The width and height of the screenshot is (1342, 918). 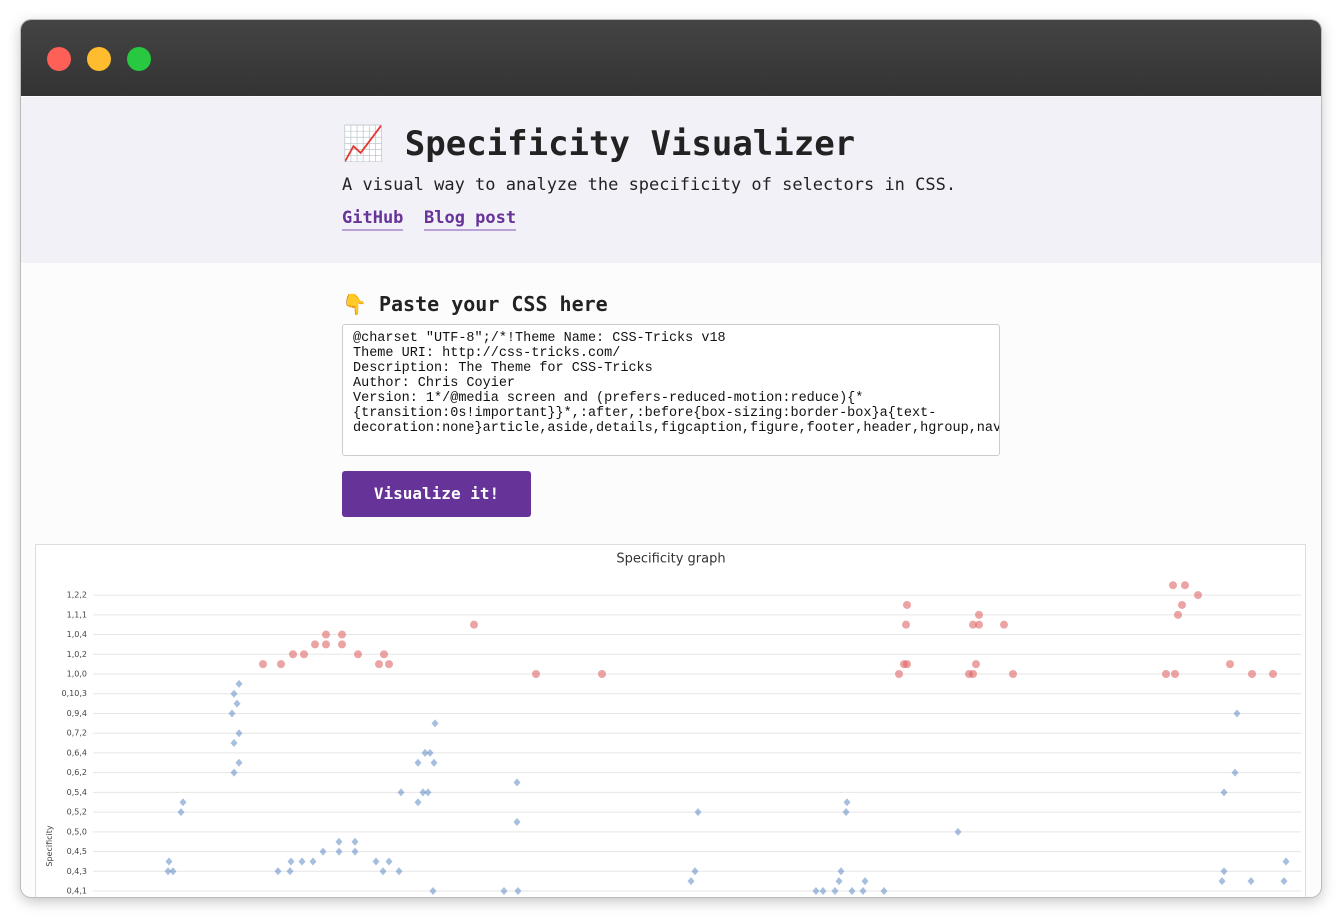 What do you see at coordinates (77, 634) in the screenshot?
I see `y-tick-label: 1,0,4` at bounding box center [77, 634].